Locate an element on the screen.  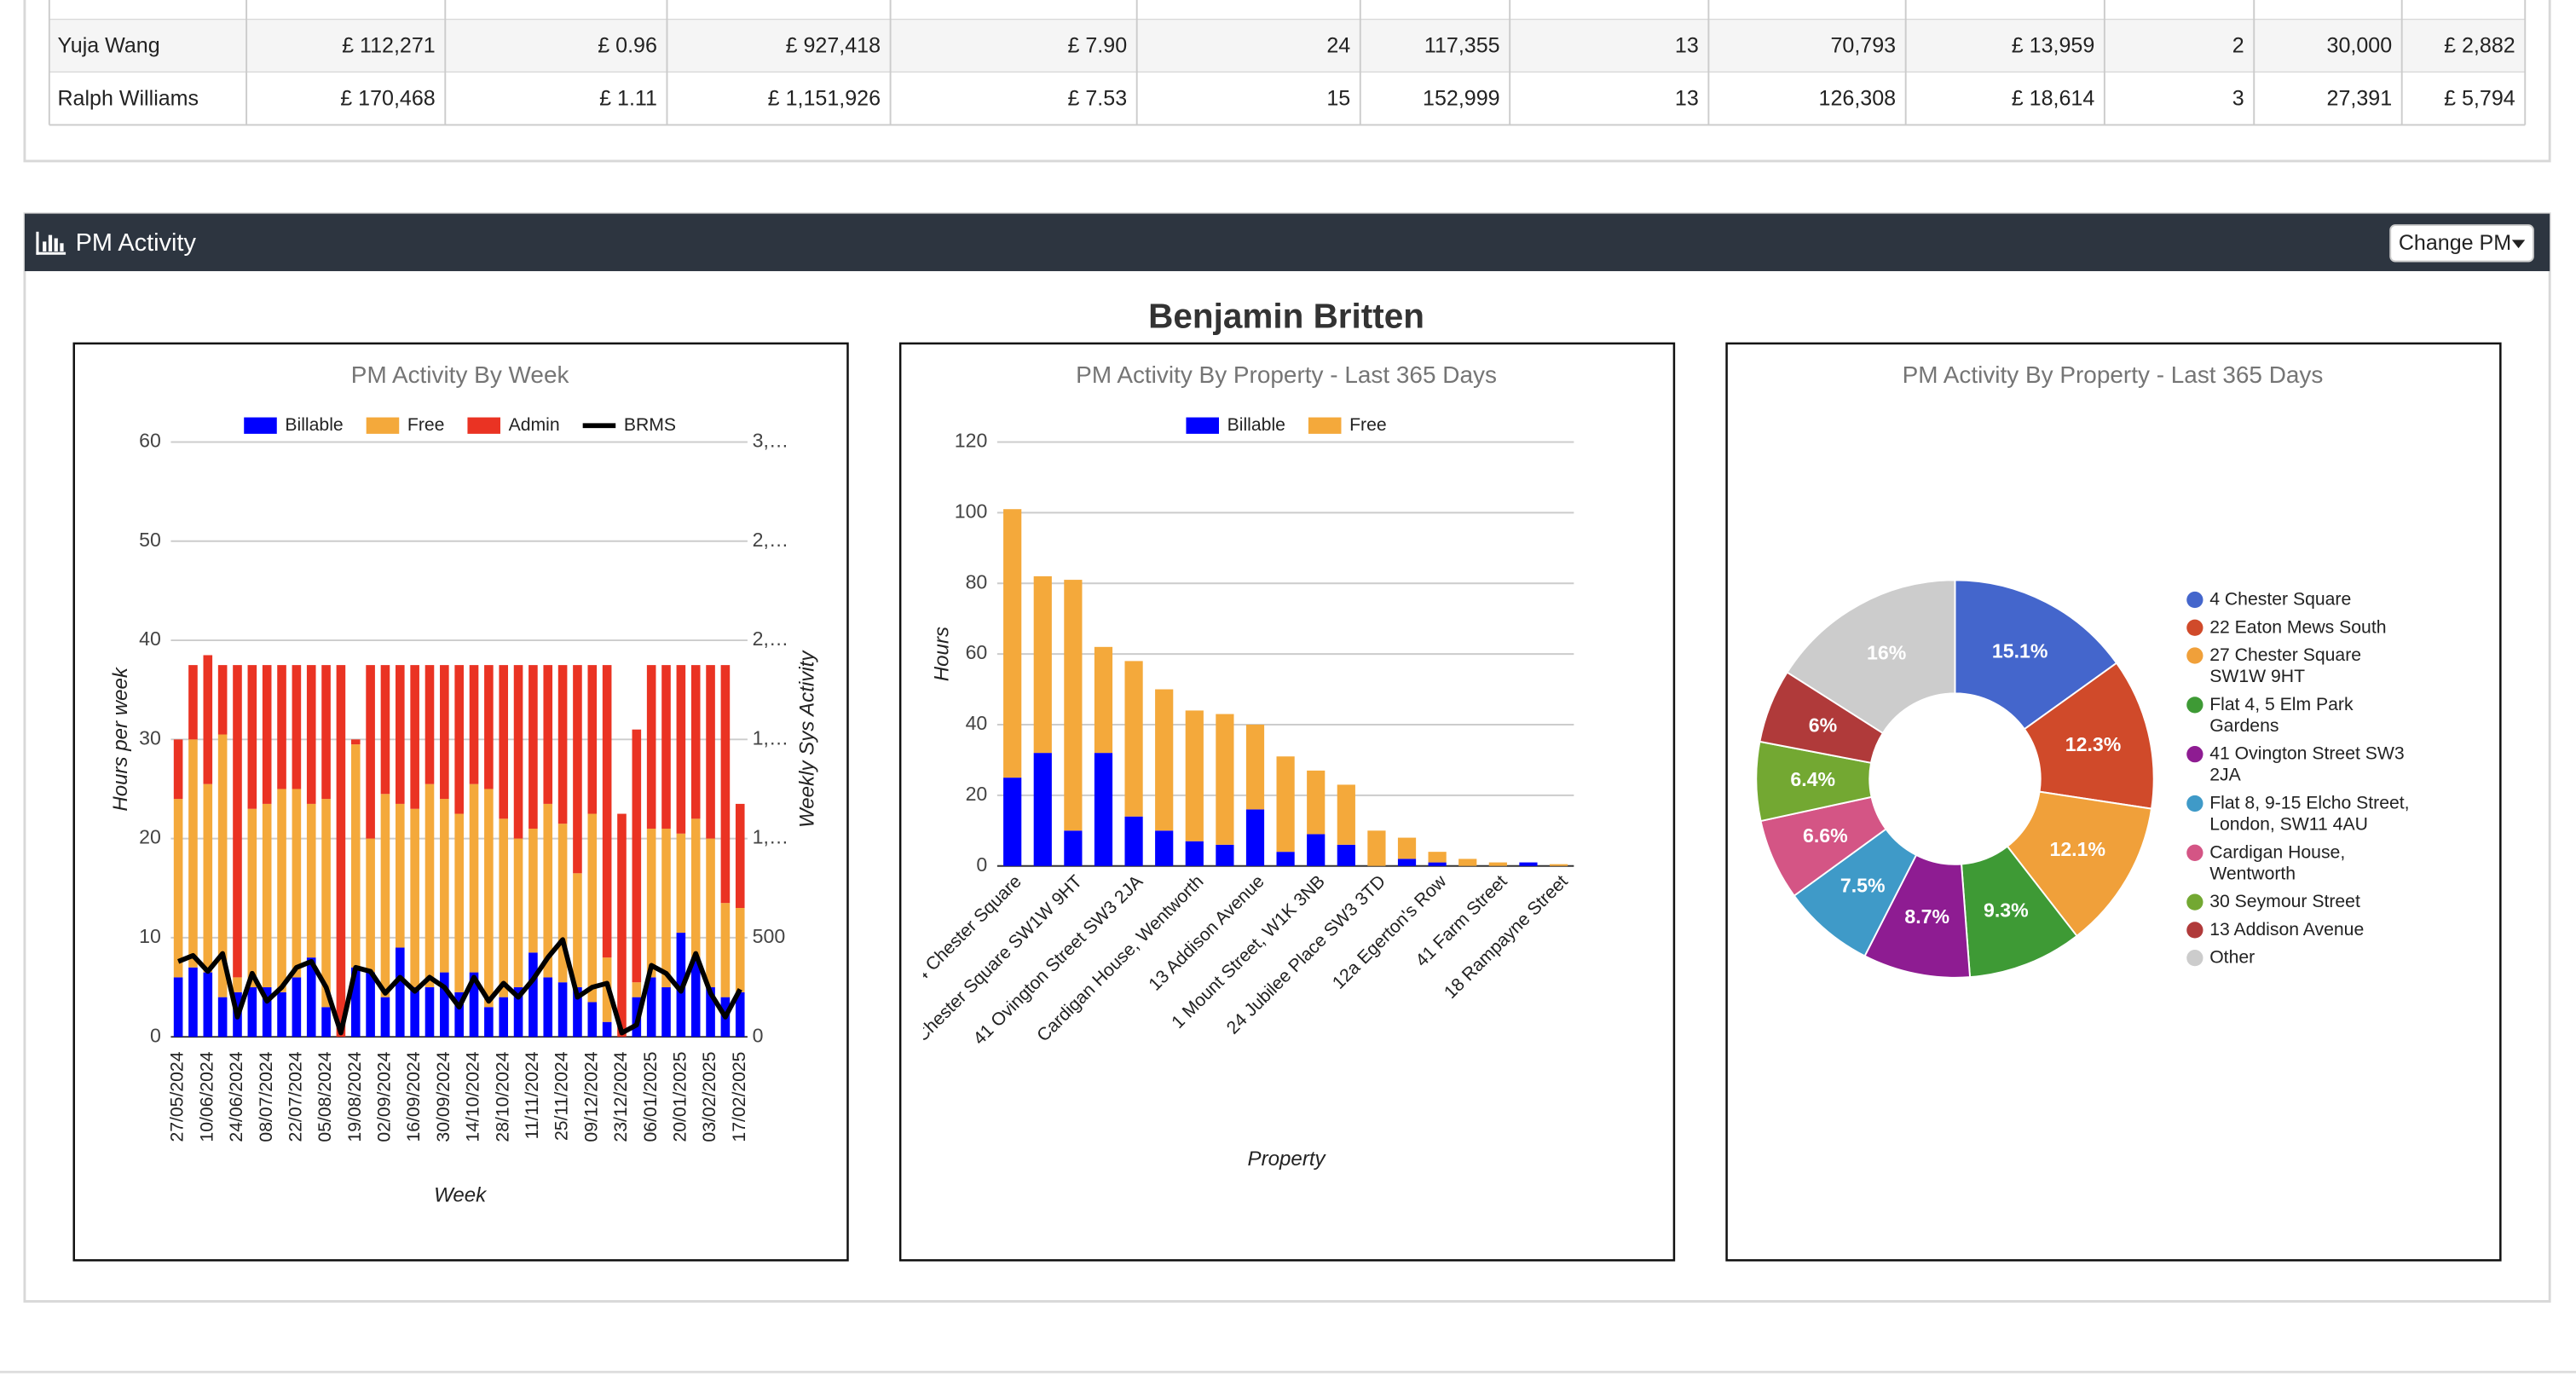
table-cell: £ 0.96 is located at coordinates (627, 46).